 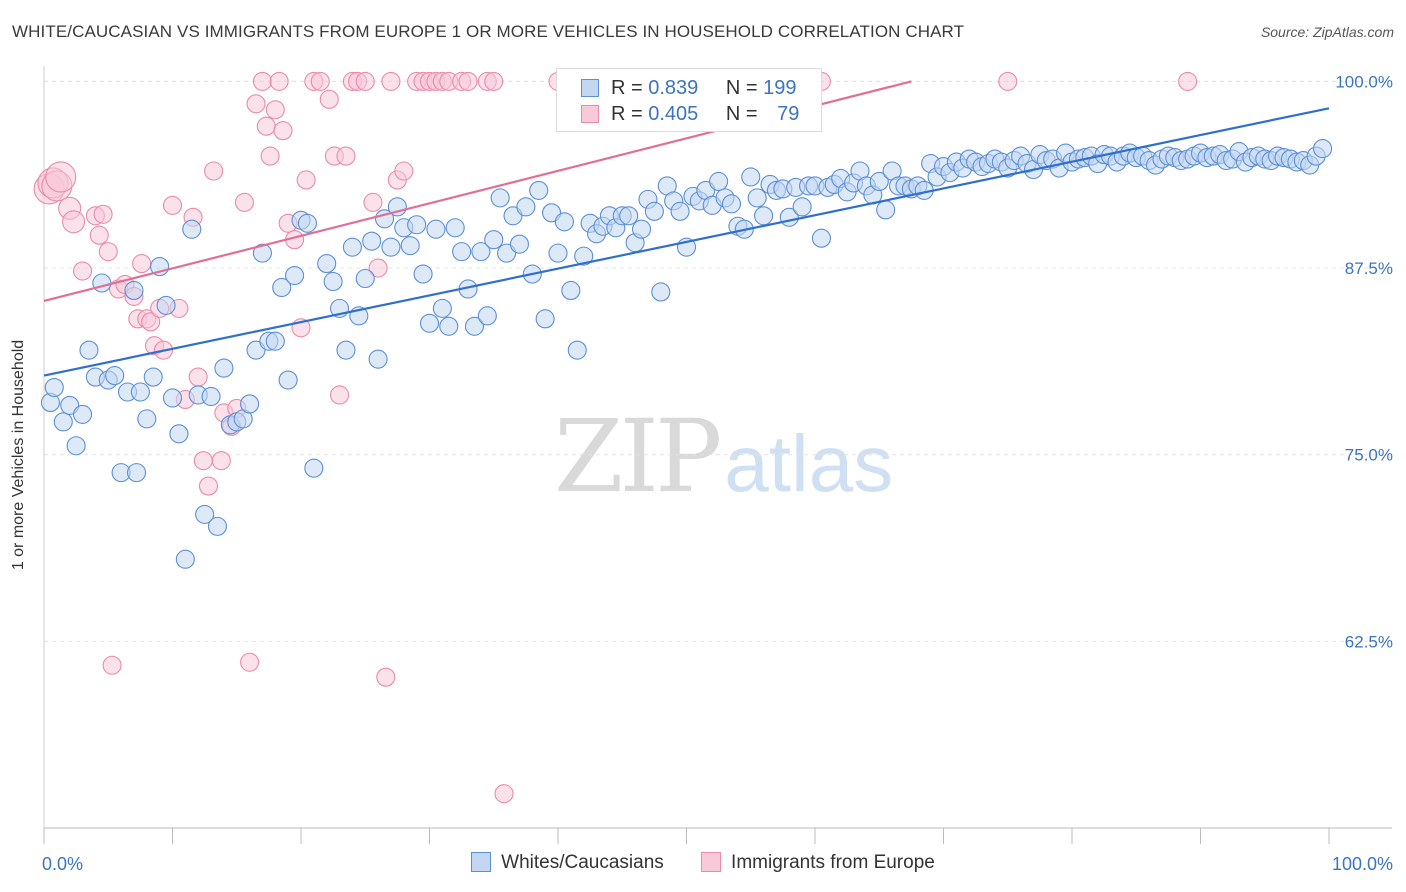 What do you see at coordinates (673, 114) in the screenshot?
I see `legend-r-value-immigrants: 0.405` at bounding box center [673, 114].